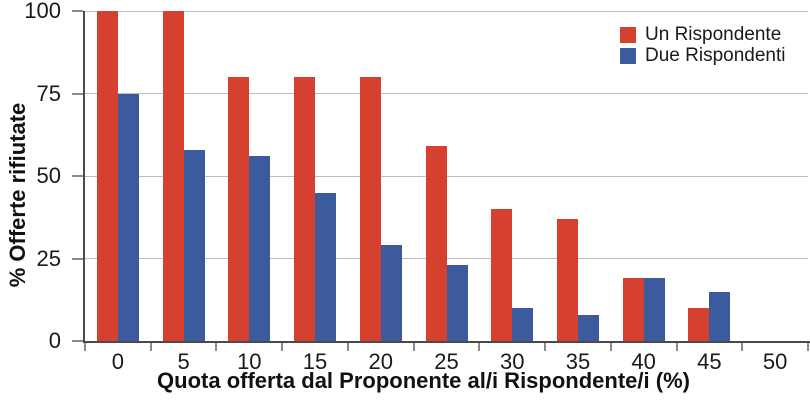 The width and height of the screenshot is (810, 404). Describe the element at coordinates (117, 361) in the screenshot. I see `x-tick-label: 0` at that location.